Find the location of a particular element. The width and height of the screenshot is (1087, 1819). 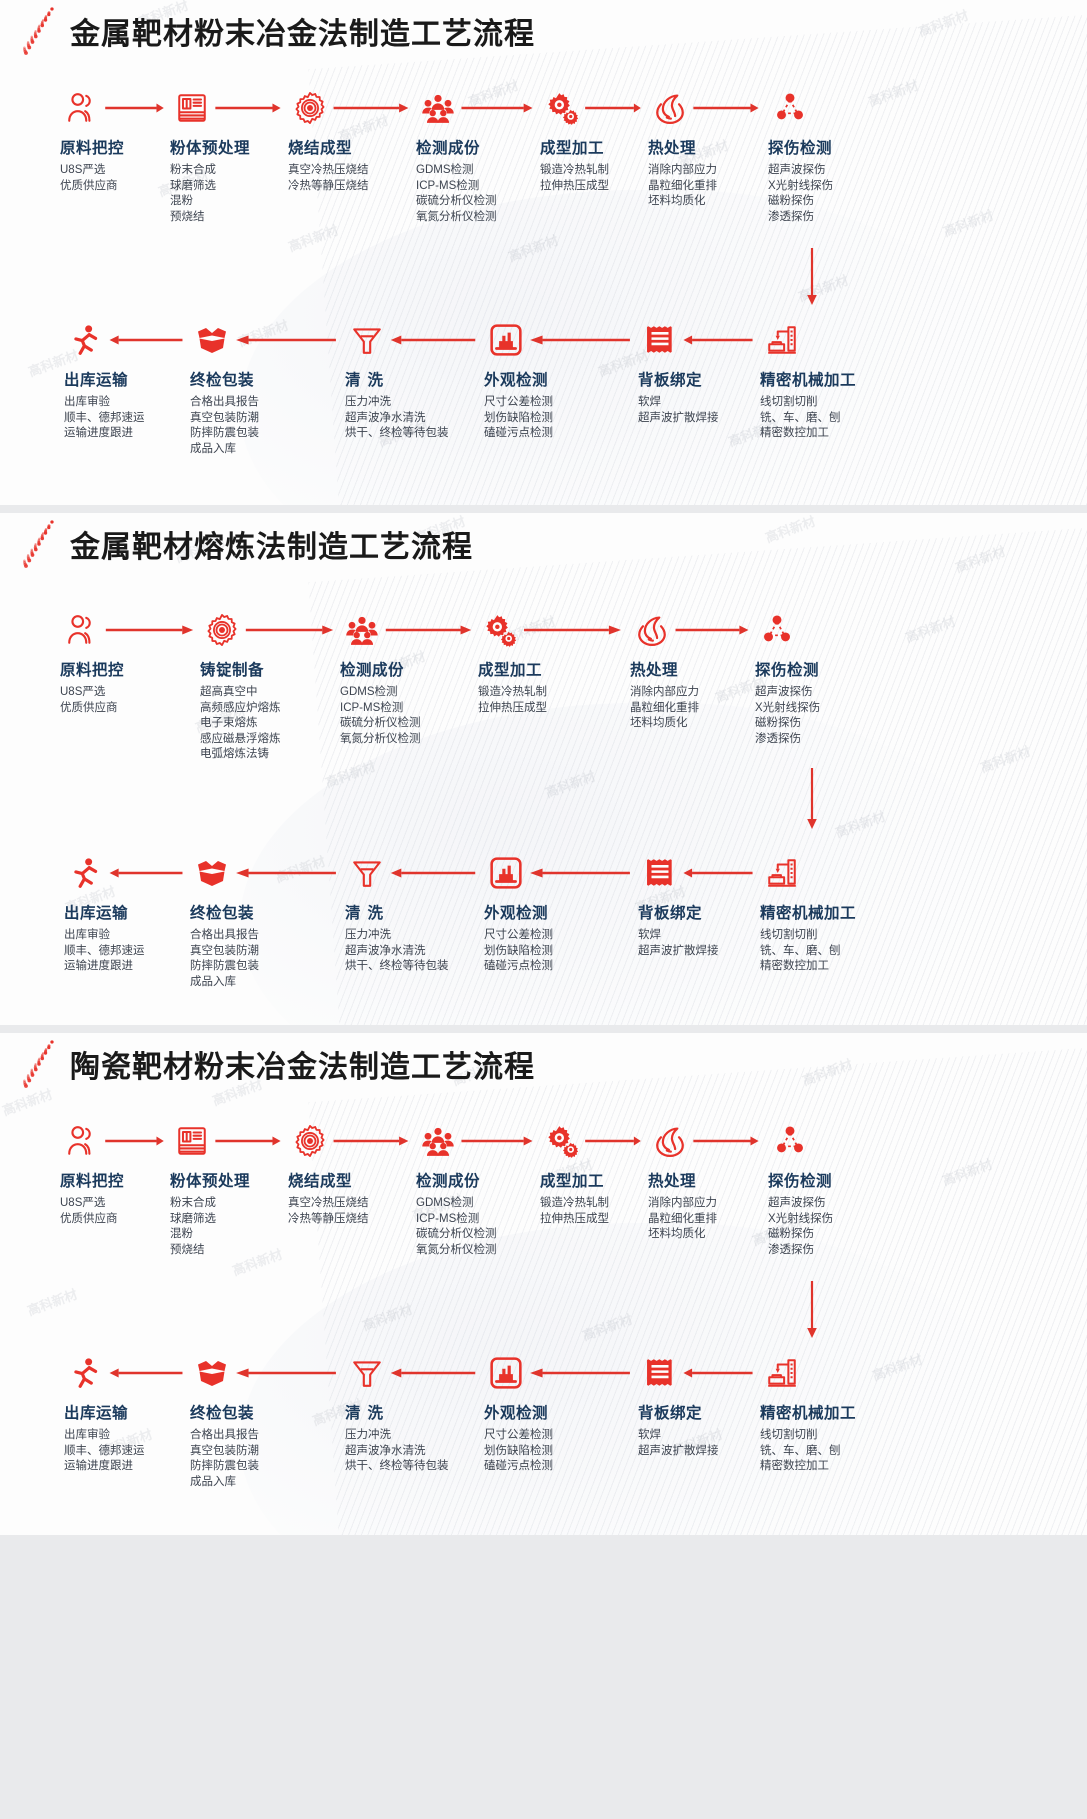

step-title: 精密机械加工 is located at coordinates (808, 380).